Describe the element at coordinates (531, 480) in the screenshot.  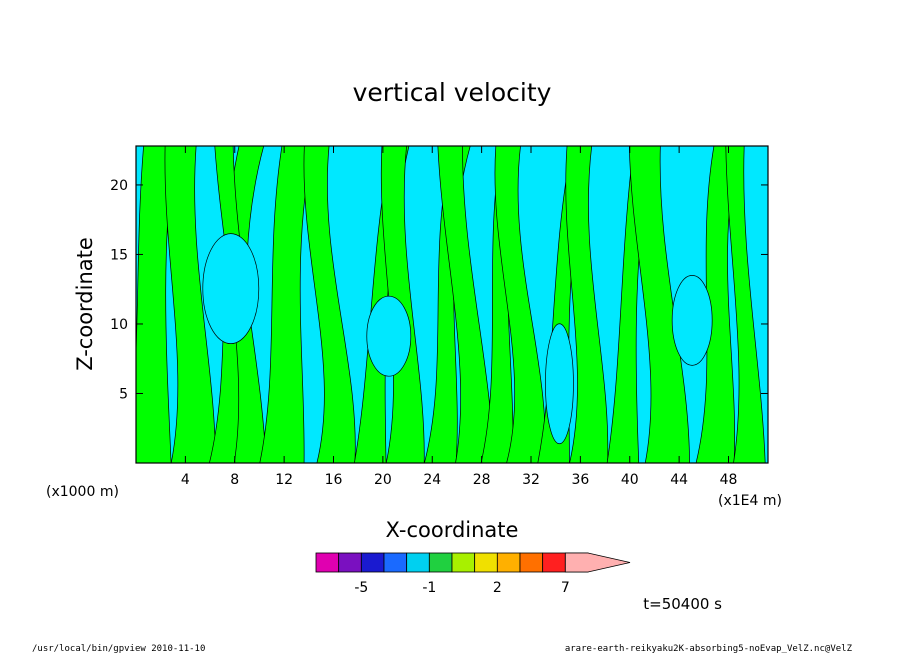
I see `x-tick-label: 32` at that location.